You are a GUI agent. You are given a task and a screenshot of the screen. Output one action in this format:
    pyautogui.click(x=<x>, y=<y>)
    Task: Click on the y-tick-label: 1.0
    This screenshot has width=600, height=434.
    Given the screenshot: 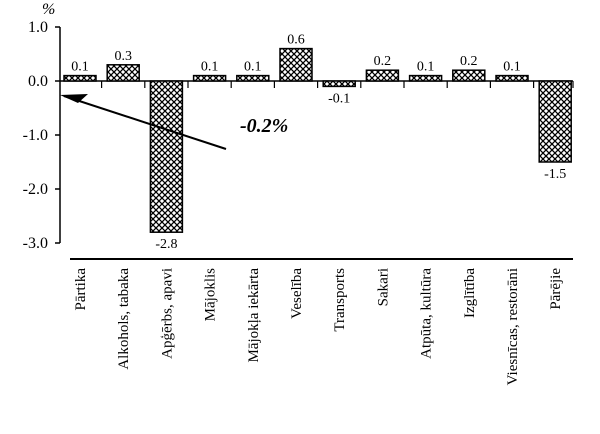 What is the action you would take?
    pyautogui.click(x=38, y=27)
    